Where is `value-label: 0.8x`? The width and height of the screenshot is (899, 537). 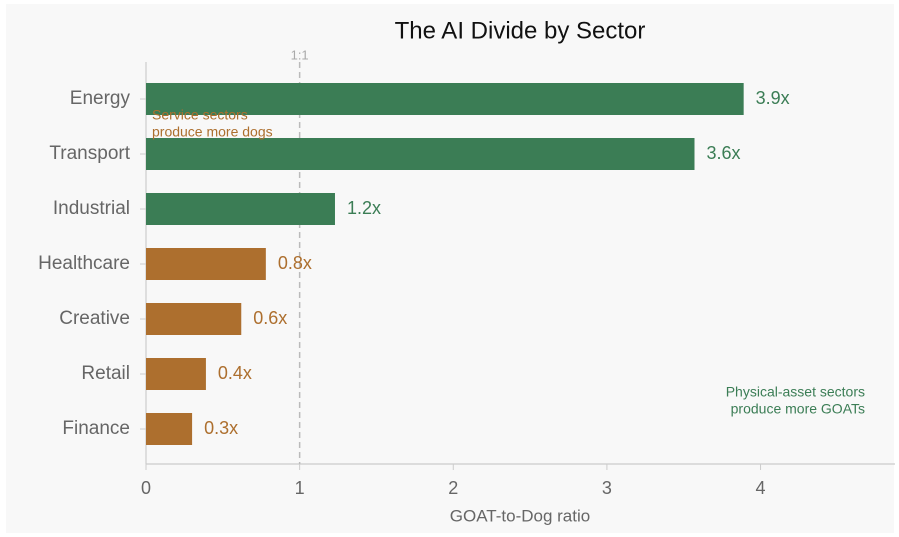 value-label: 0.8x is located at coordinates (295, 263).